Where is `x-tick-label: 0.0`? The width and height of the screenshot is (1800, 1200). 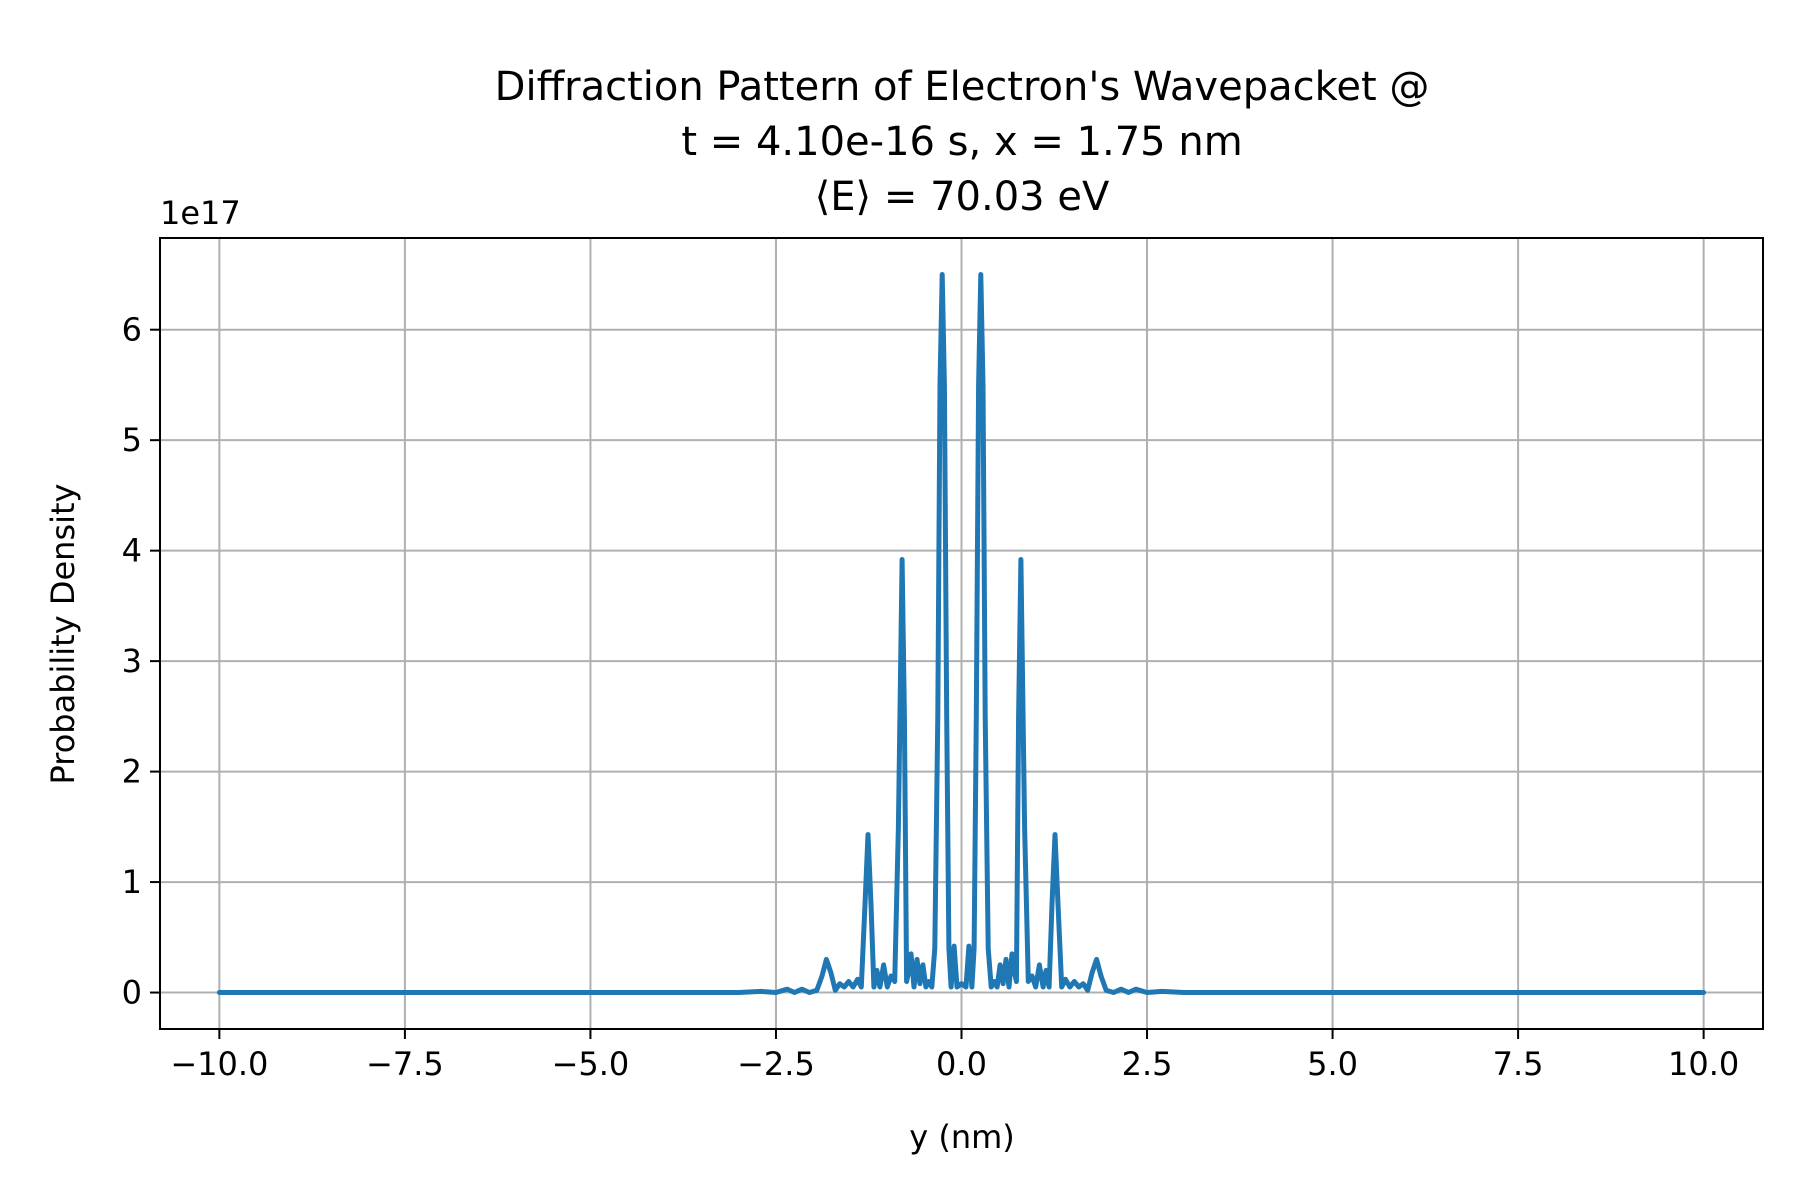 x-tick-label: 0.0 is located at coordinates (961, 1064).